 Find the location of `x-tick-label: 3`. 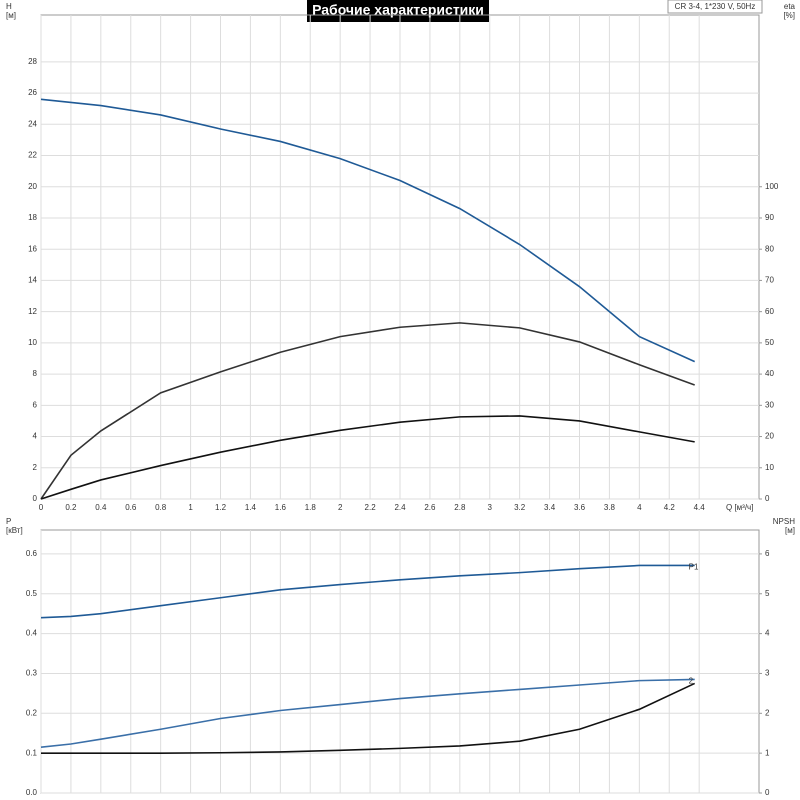

x-tick-label: 3 is located at coordinates (490, 507).